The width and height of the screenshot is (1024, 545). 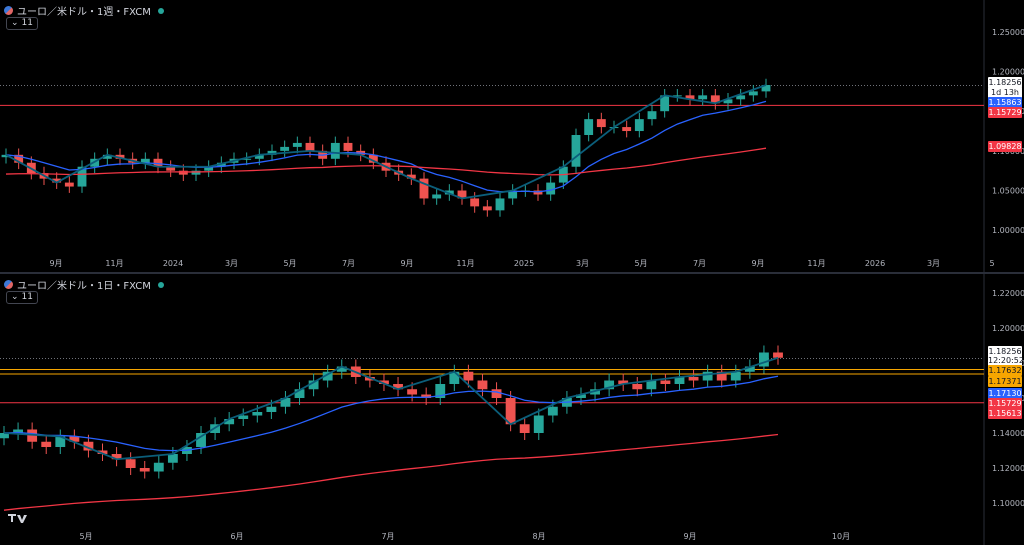 I want to click on price-axis-label: 1.15613, so click(x=1005, y=413).